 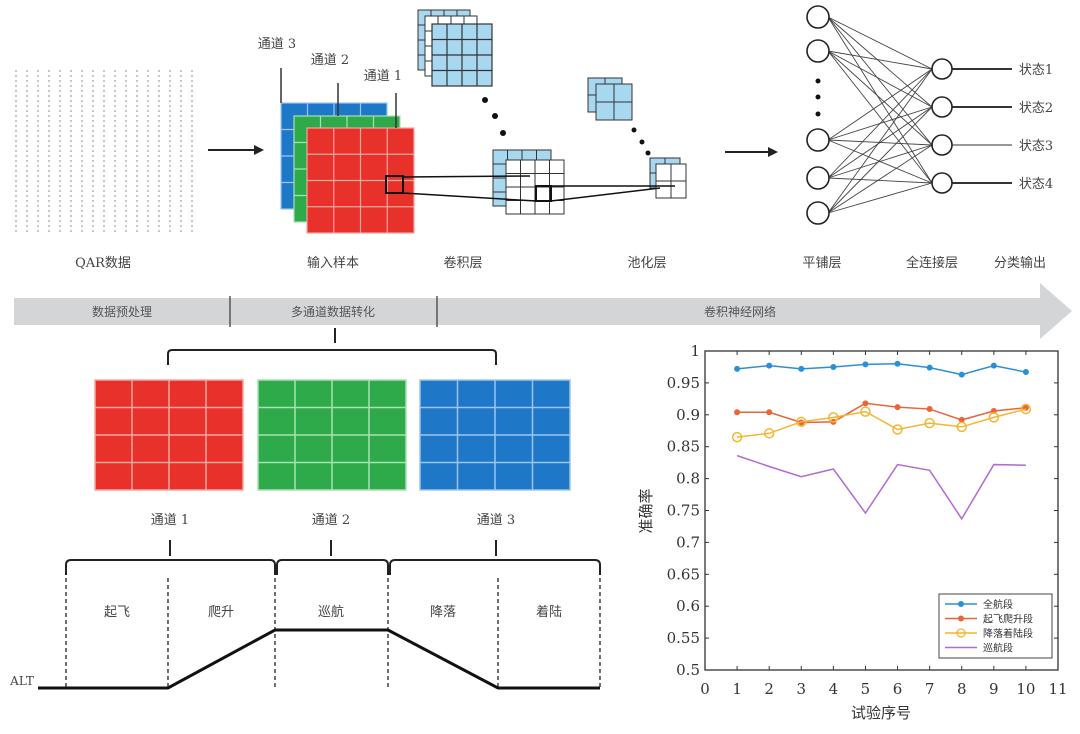 I want to click on channel-2-caption: 通道 2, so click(x=331, y=520).